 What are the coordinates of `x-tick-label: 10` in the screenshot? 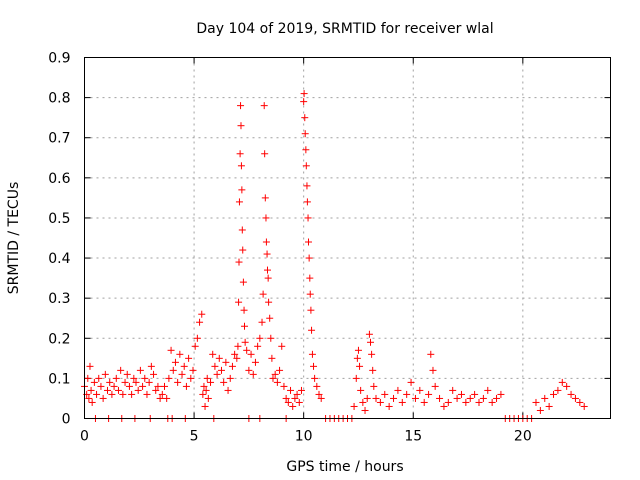 It's located at (304, 437).